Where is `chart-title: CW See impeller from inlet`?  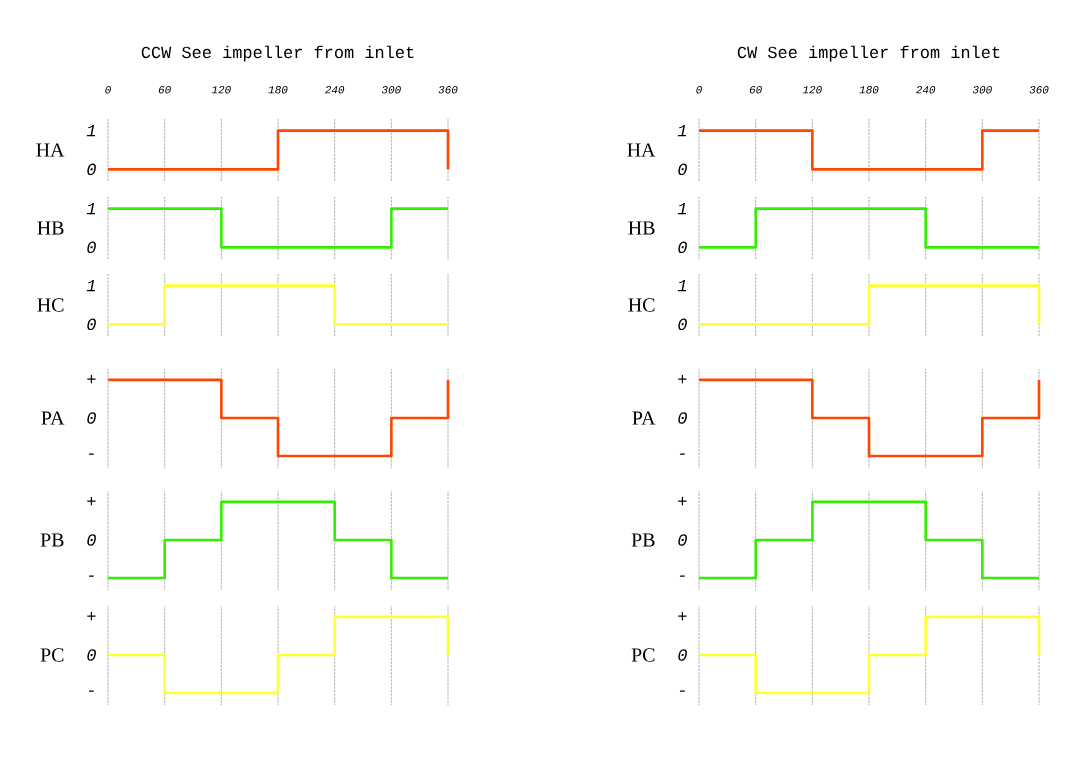
chart-title: CW See impeller from inlet is located at coordinates (868, 53).